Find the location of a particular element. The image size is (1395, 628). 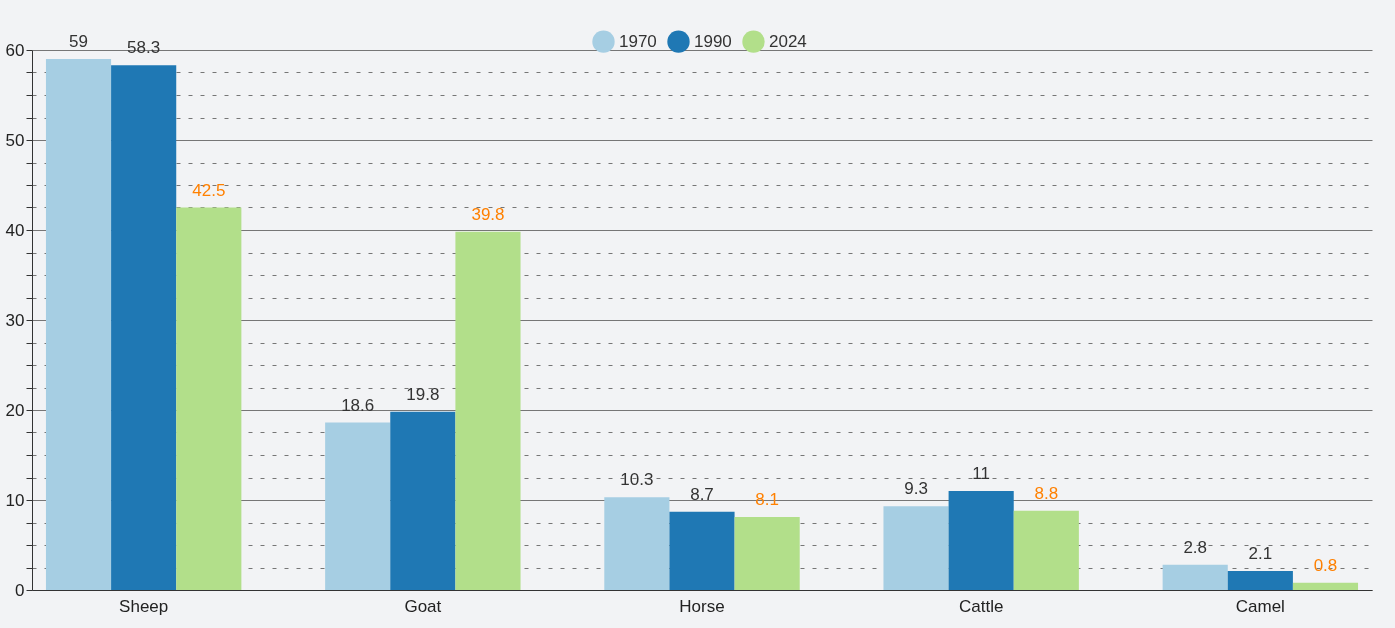

data-label: 18.6 is located at coordinates (358, 405).